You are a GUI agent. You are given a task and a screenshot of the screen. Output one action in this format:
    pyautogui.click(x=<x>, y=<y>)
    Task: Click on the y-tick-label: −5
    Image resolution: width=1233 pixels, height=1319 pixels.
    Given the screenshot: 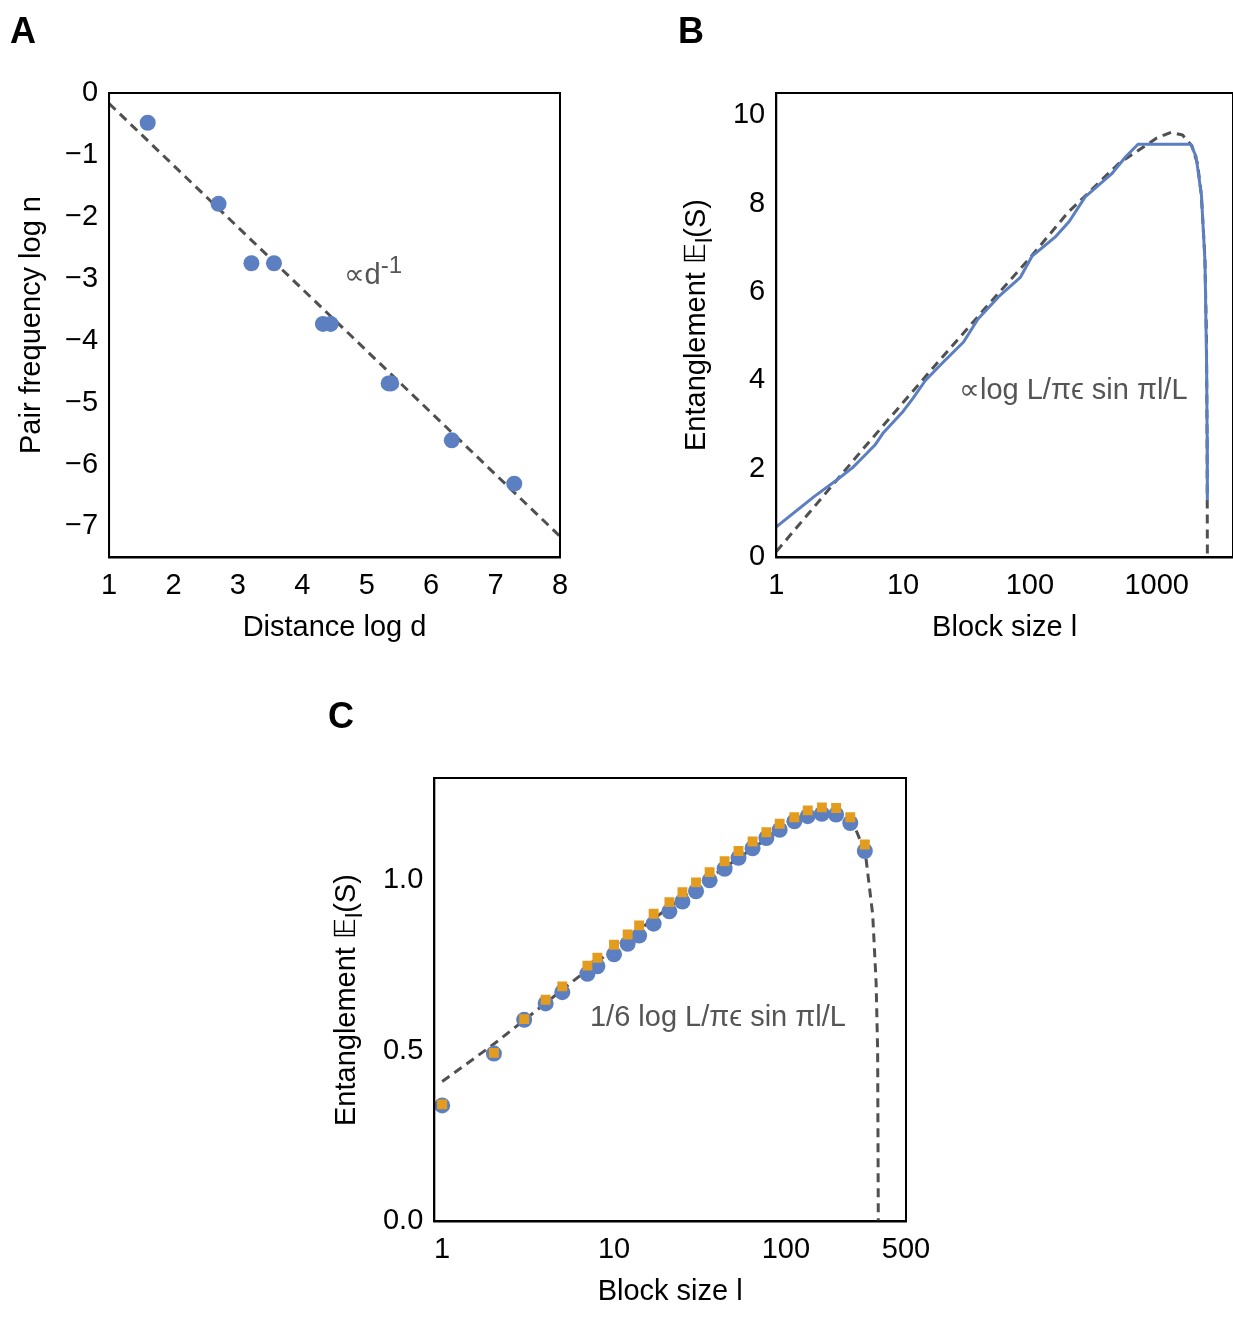 What is the action you would take?
    pyautogui.click(x=81, y=400)
    